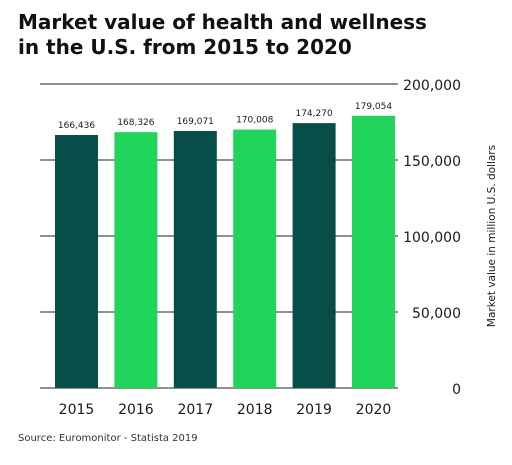 The height and width of the screenshot is (465, 512). Describe the element at coordinates (185, 47) in the screenshot. I see `chart-title-line-2: in the U.S. from 2015 to 2020` at that location.